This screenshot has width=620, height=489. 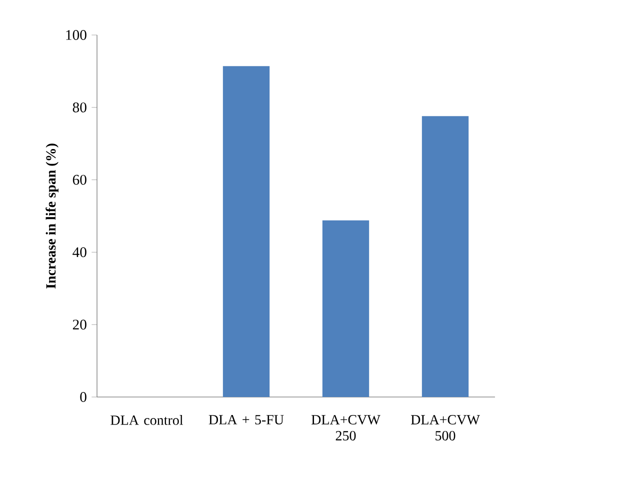 What do you see at coordinates (445, 427) in the screenshot?
I see `x-tick-label: DLA+CVW 500` at bounding box center [445, 427].